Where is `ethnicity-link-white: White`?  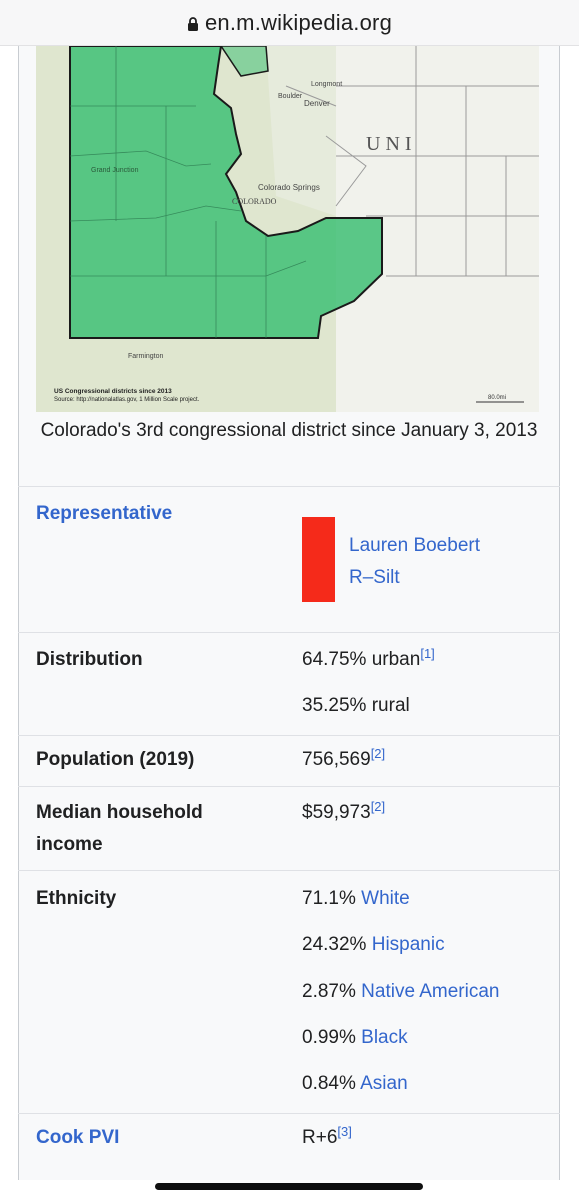 ethnicity-link-white: White is located at coordinates (385, 898).